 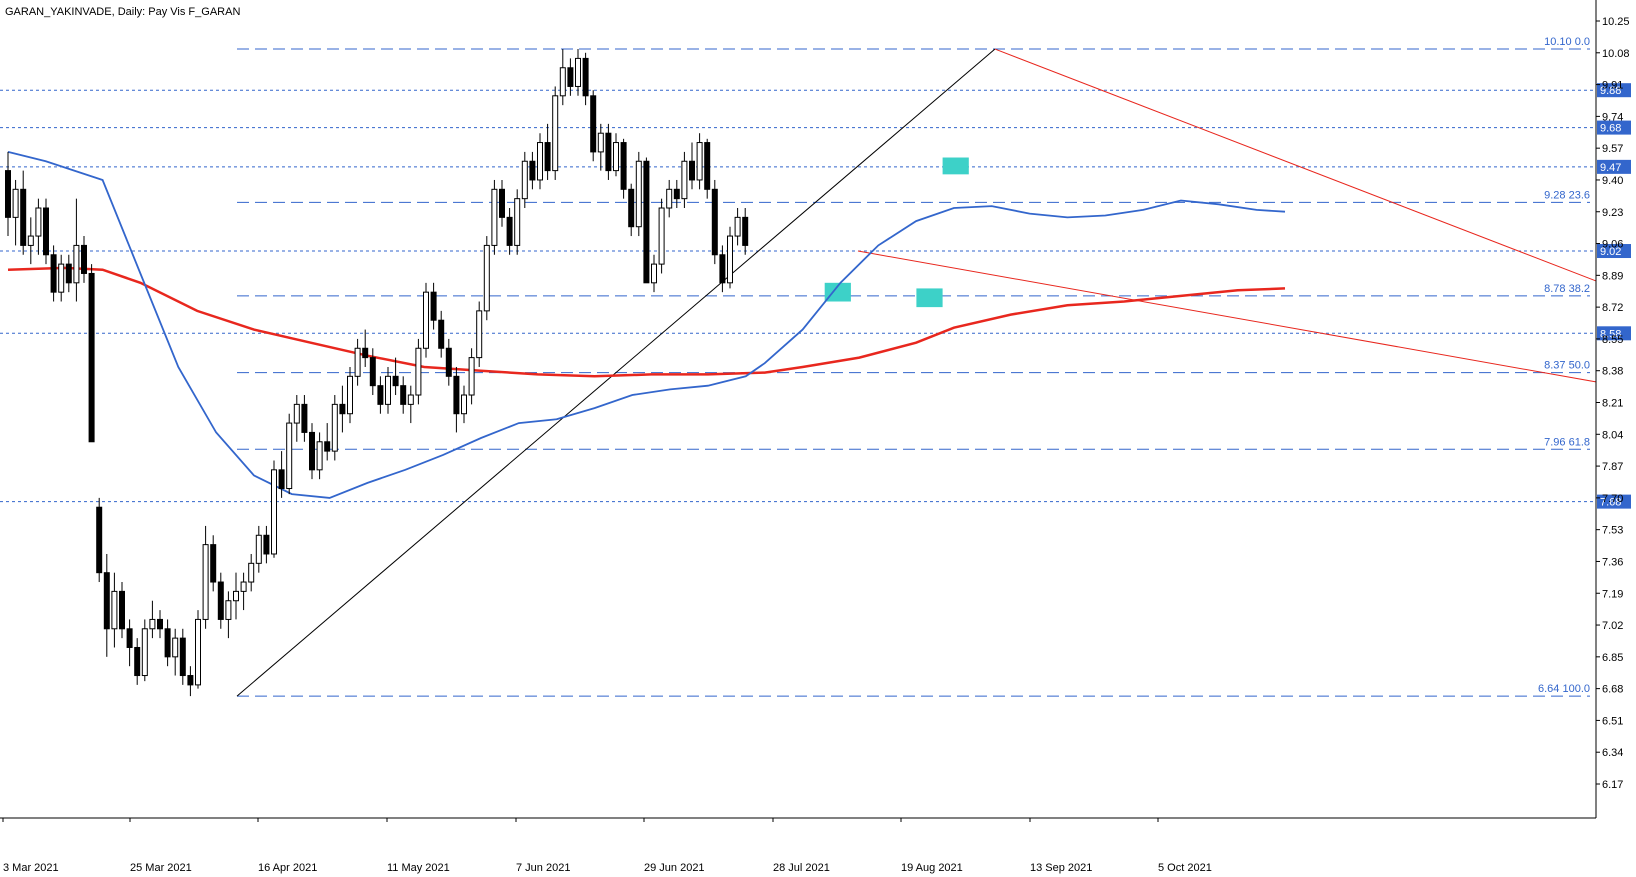 I want to click on ma-slow-line, so click(x=646, y=322).